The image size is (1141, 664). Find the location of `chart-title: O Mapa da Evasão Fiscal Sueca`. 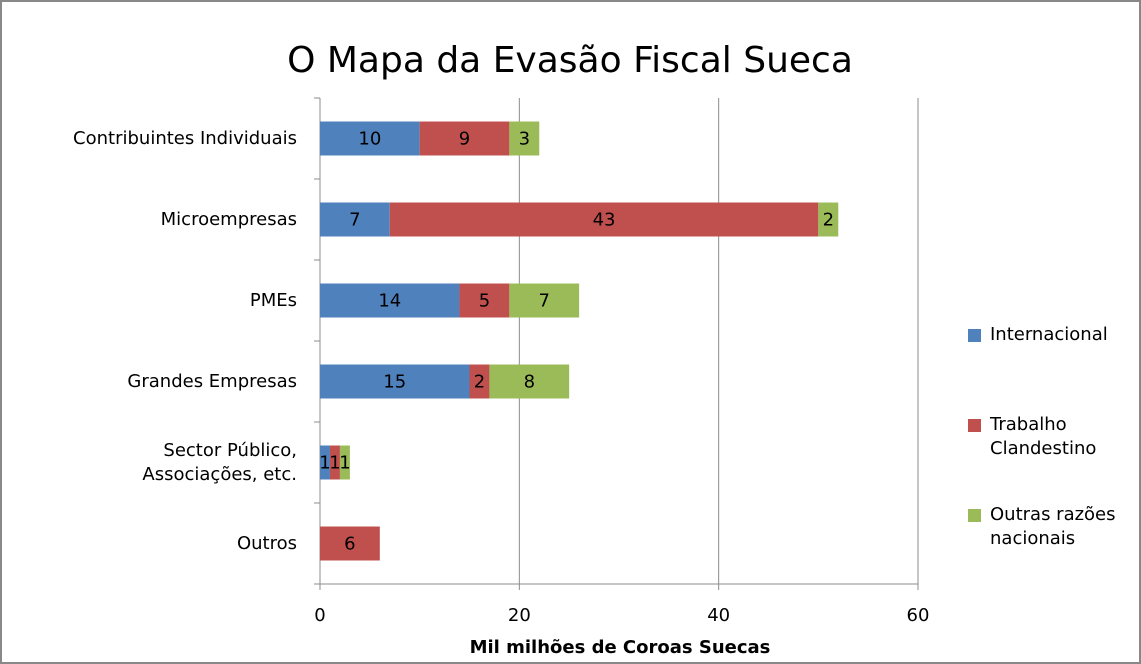

chart-title: O Mapa da Evasão Fiscal Sueca is located at coordinates (570, 60).